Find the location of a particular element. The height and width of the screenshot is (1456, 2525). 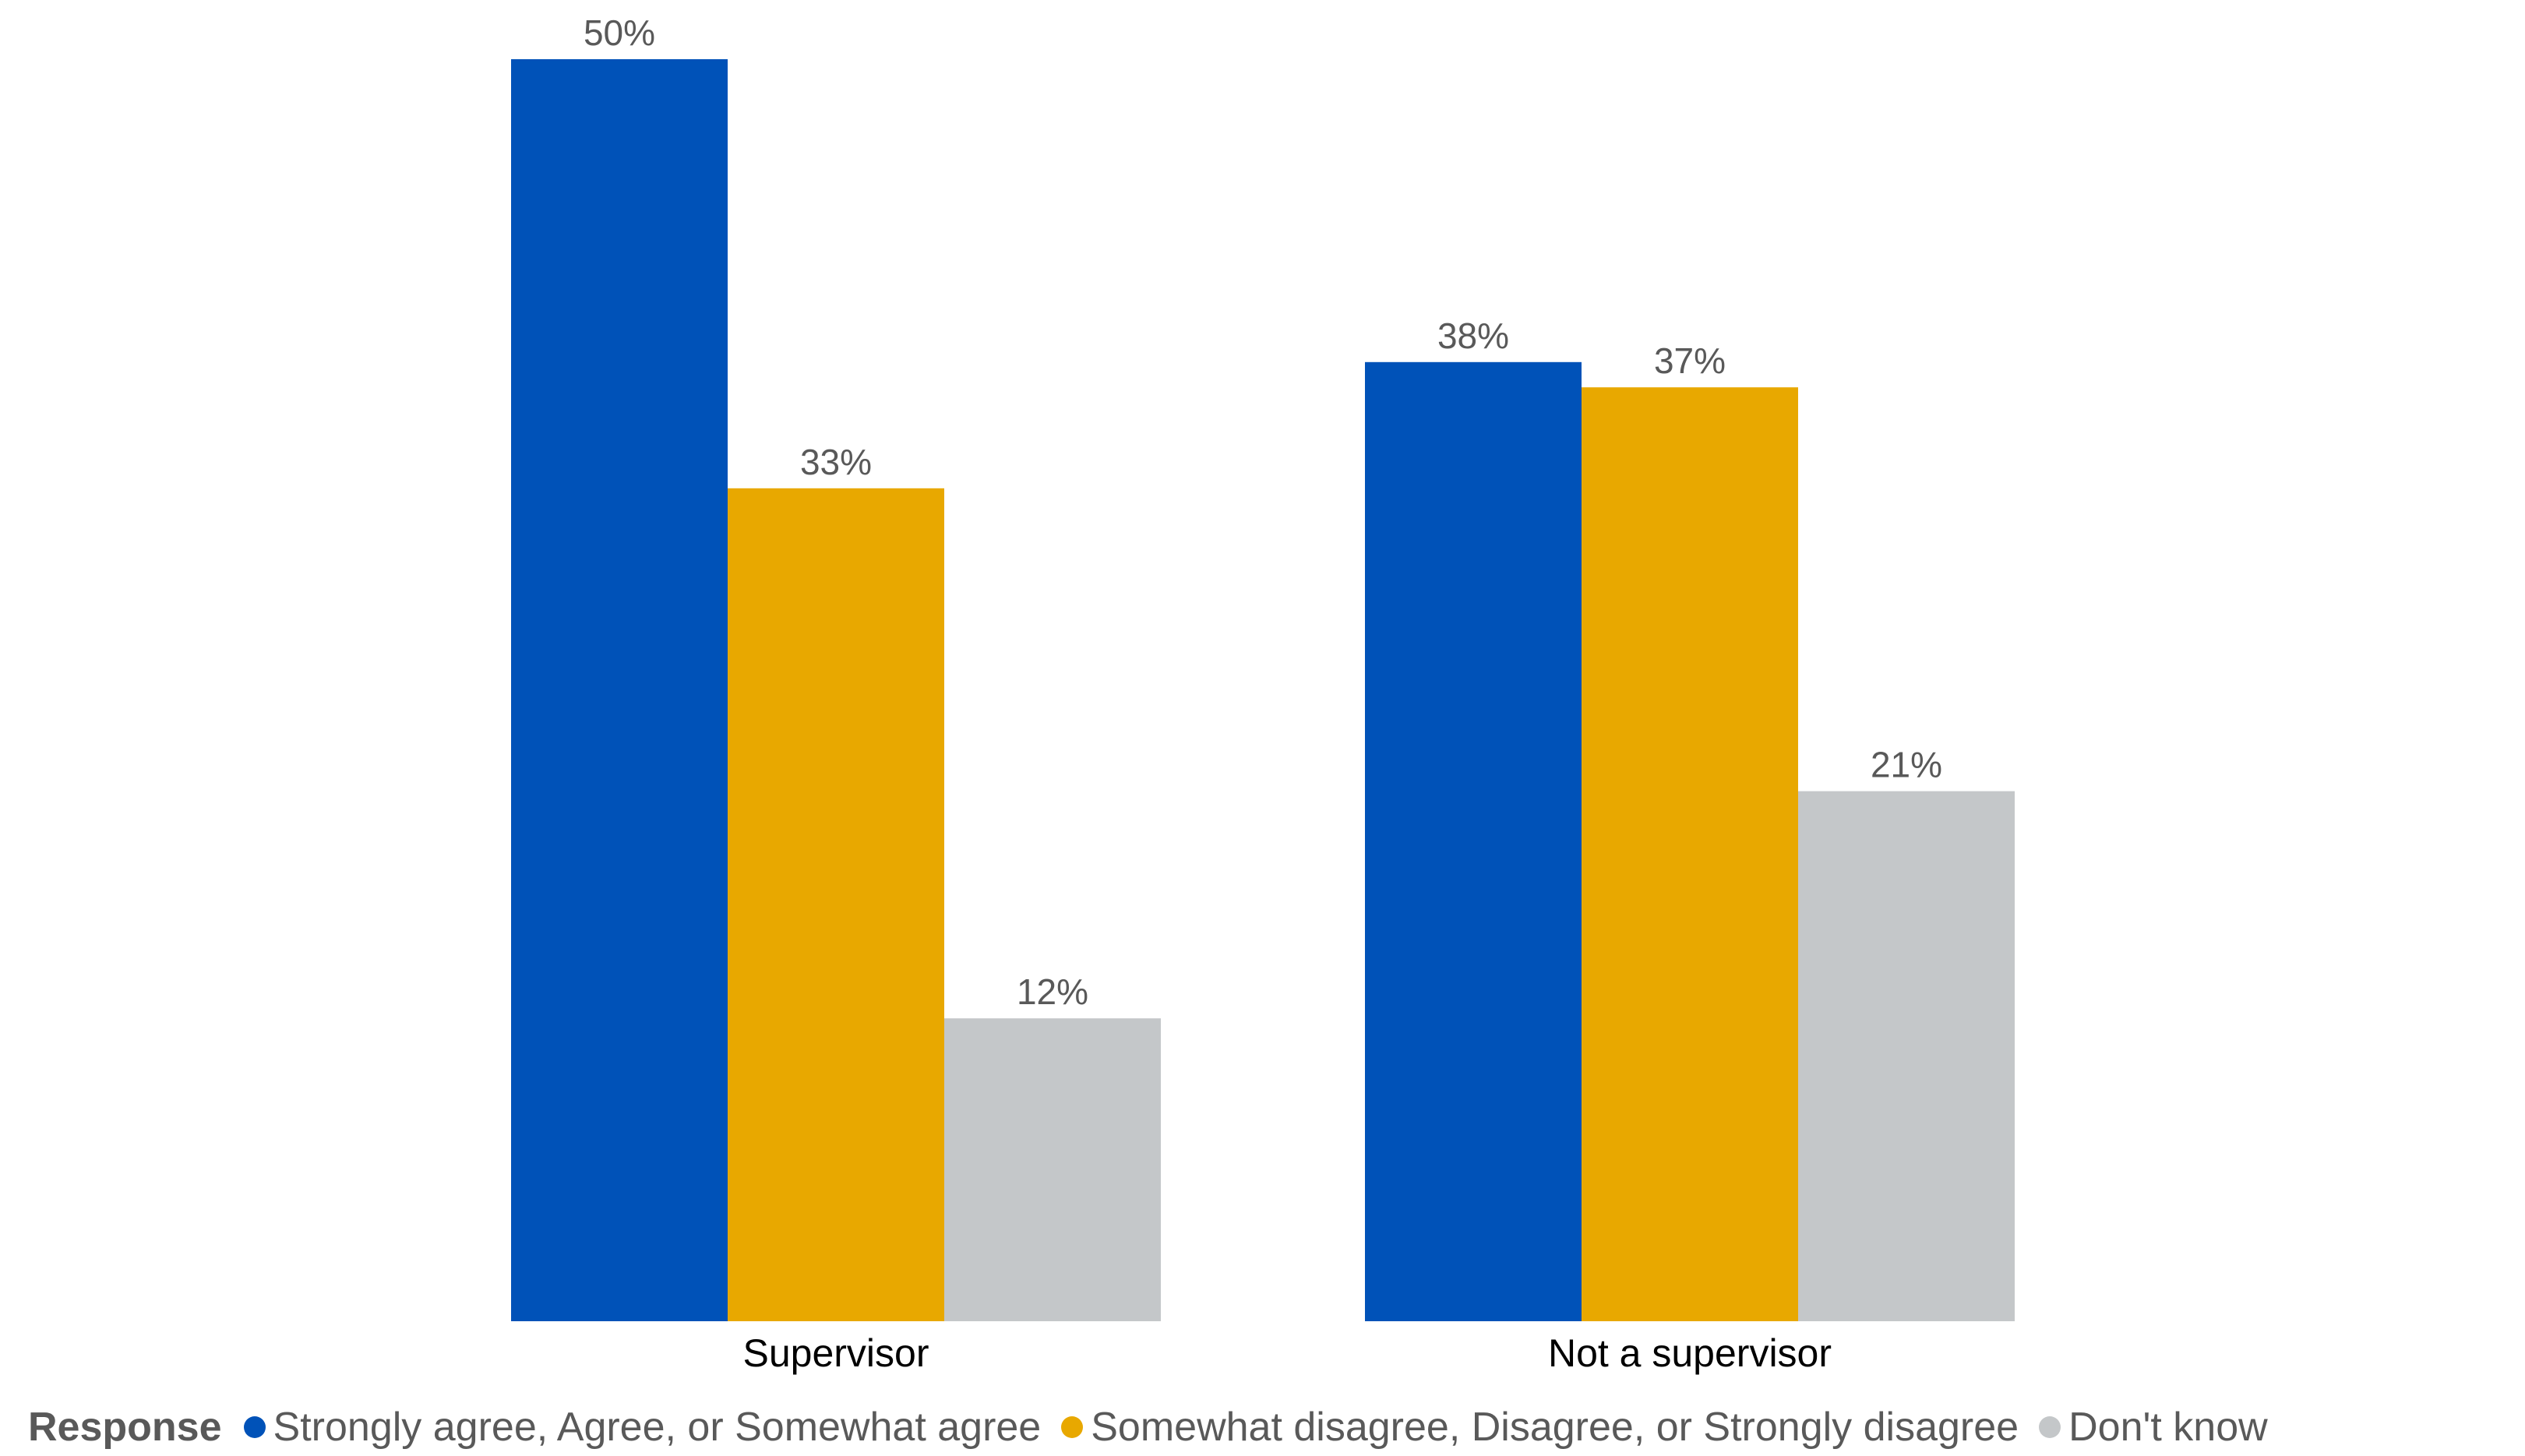

bar-not-supervisor-dont-know is located at coordinates (1906, 1056).